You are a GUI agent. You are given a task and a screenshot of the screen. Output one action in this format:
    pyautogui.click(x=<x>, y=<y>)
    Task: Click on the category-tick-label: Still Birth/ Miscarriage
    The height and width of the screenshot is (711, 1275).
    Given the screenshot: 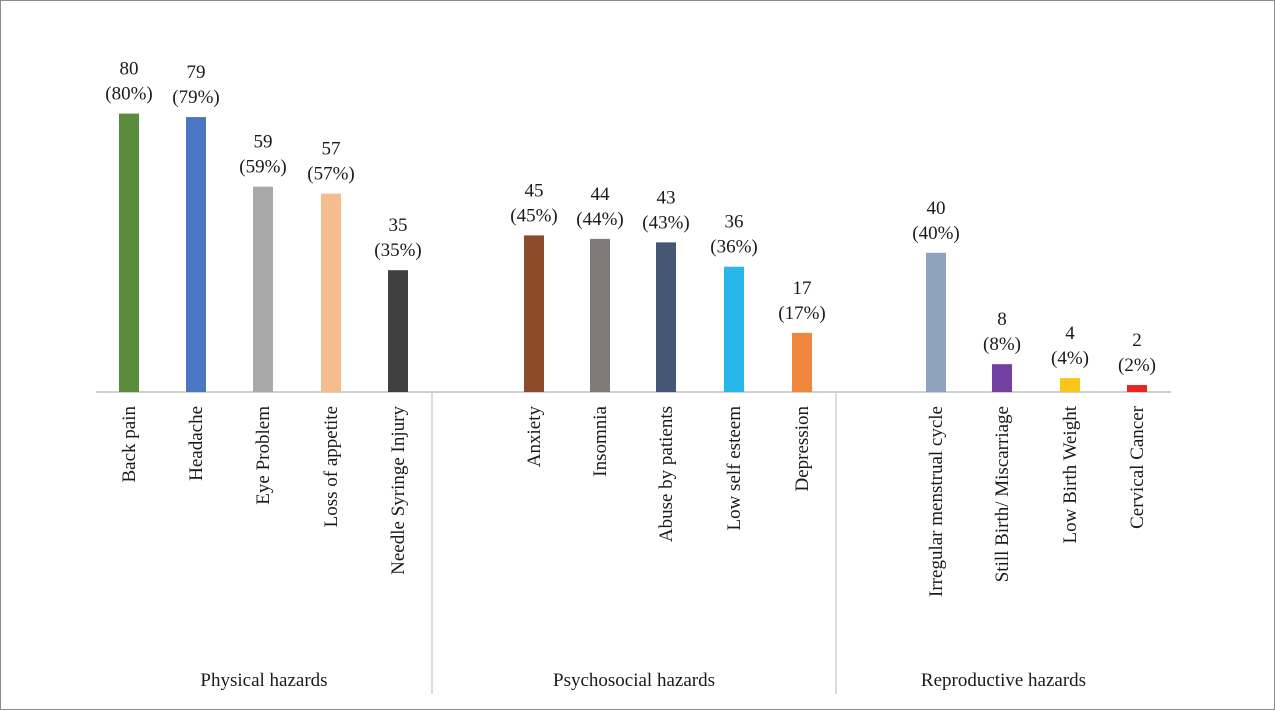 What is the action you would take?
    pyautogui.click(x=1002, y=494)
    